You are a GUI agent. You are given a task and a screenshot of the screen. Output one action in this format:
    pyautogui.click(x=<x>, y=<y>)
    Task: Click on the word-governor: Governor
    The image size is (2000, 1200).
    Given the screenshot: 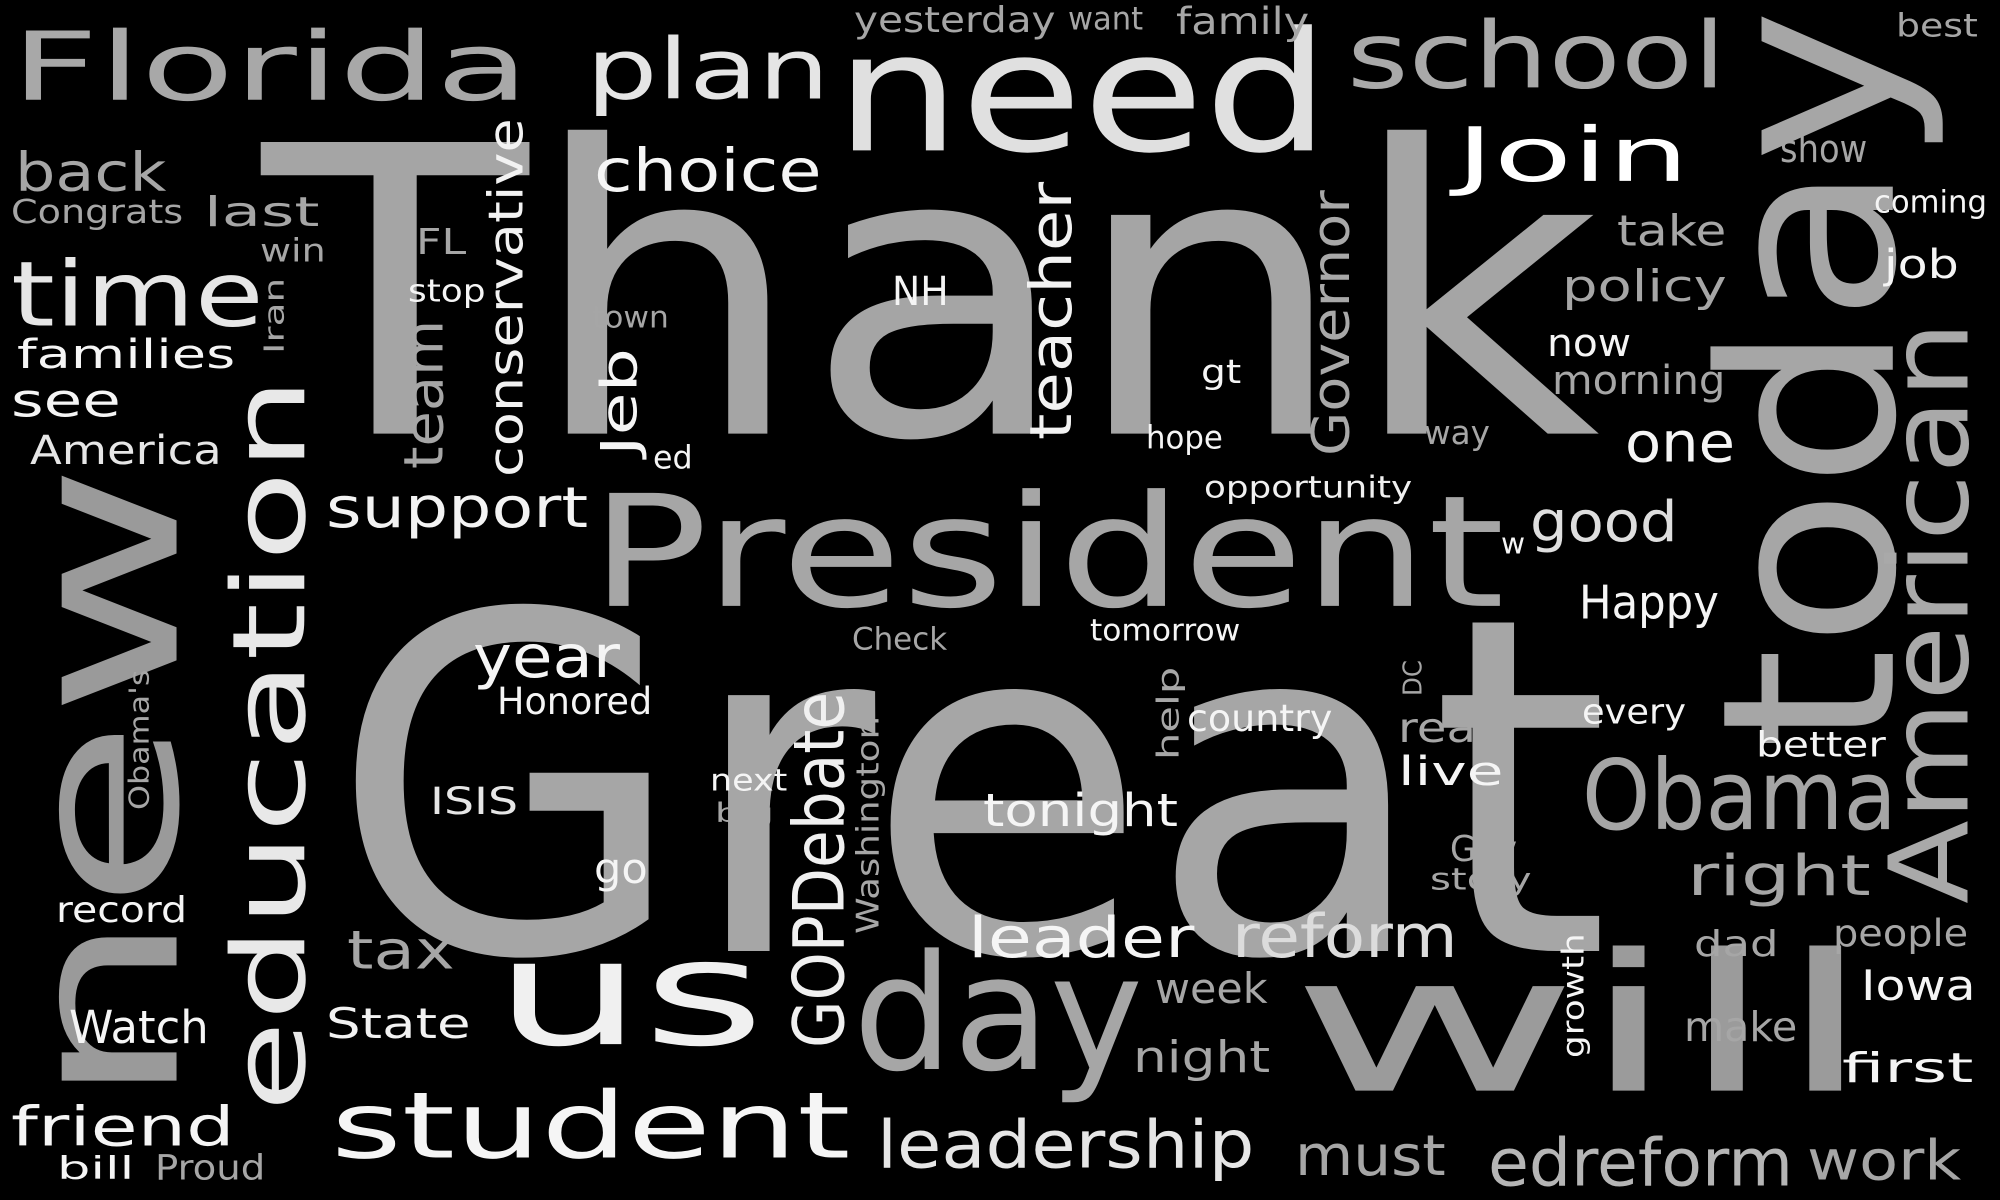 What is the action you would take?
    pyautogui.click(x=1331, y=323)
    